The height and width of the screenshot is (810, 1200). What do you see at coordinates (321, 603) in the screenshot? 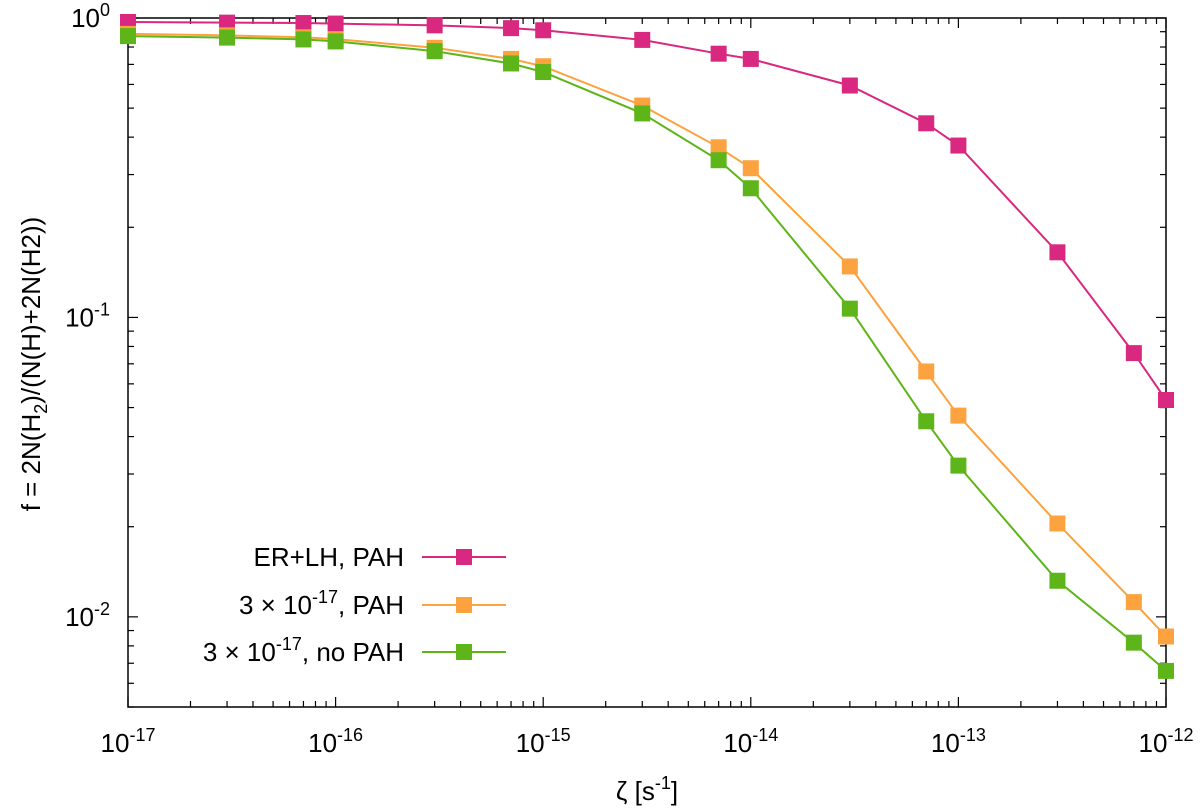
I see `legend-label: 3 × 10-17, PAH` at bounding box center [321, 603].